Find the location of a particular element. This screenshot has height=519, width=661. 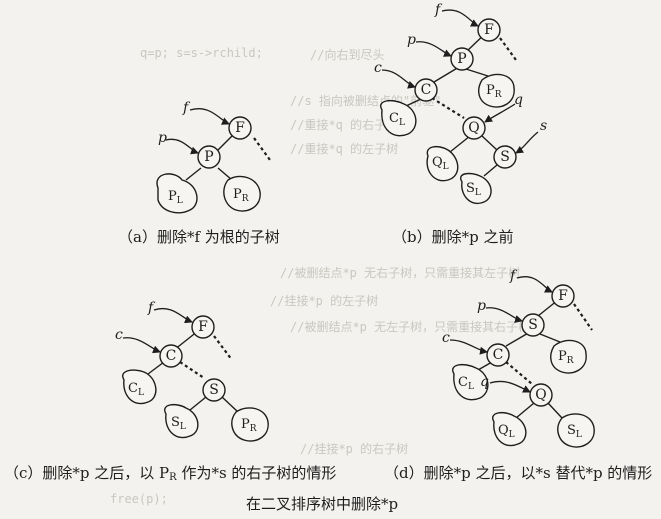

background-code-comment: //重接*q 的左子树 is located at coordinates (344, 149).